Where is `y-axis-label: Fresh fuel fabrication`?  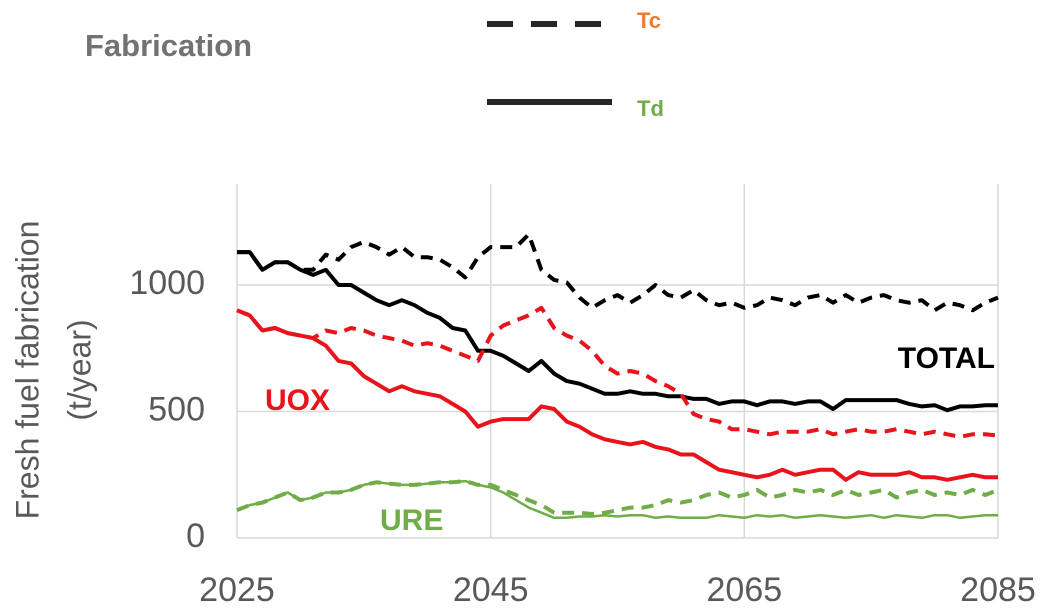
y-axis-label: Fresh fuel fabrication is located at coordinates (27, 370).